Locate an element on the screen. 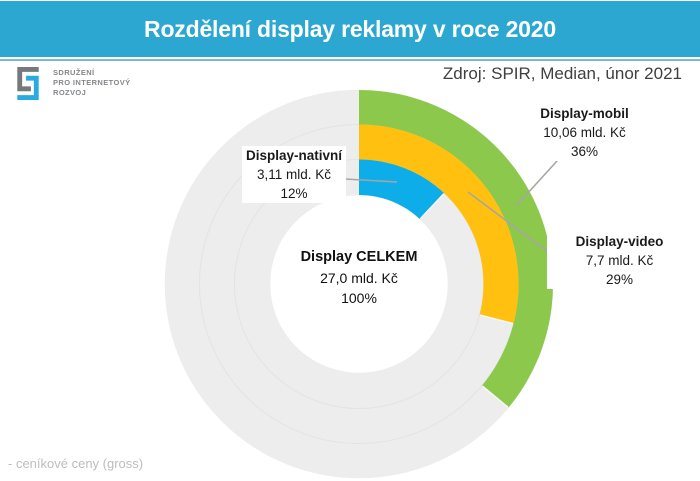  spir-logo: SDRUŽENÍ PRO INTERNETOVÝ ROZVOJ is located at coordinates (72, 83).